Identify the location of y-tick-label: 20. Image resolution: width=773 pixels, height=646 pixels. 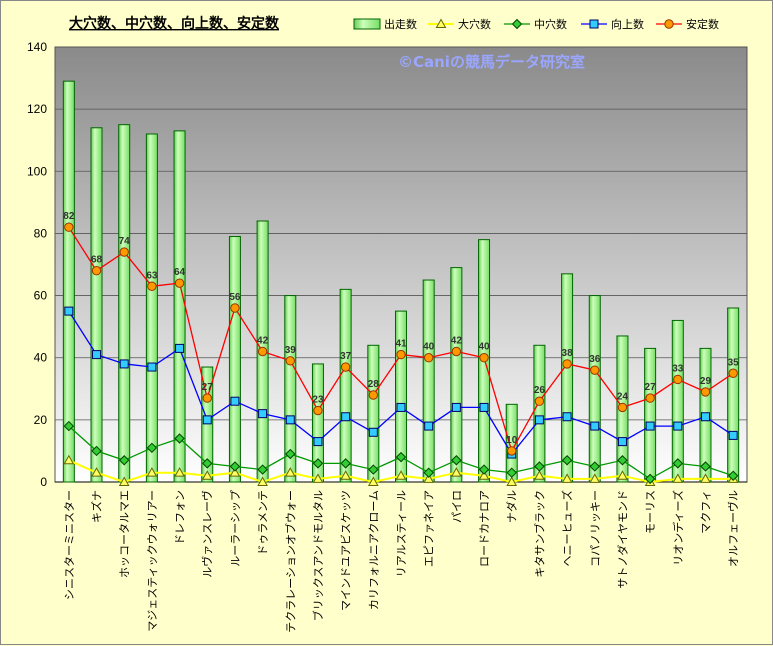
(41, 420).